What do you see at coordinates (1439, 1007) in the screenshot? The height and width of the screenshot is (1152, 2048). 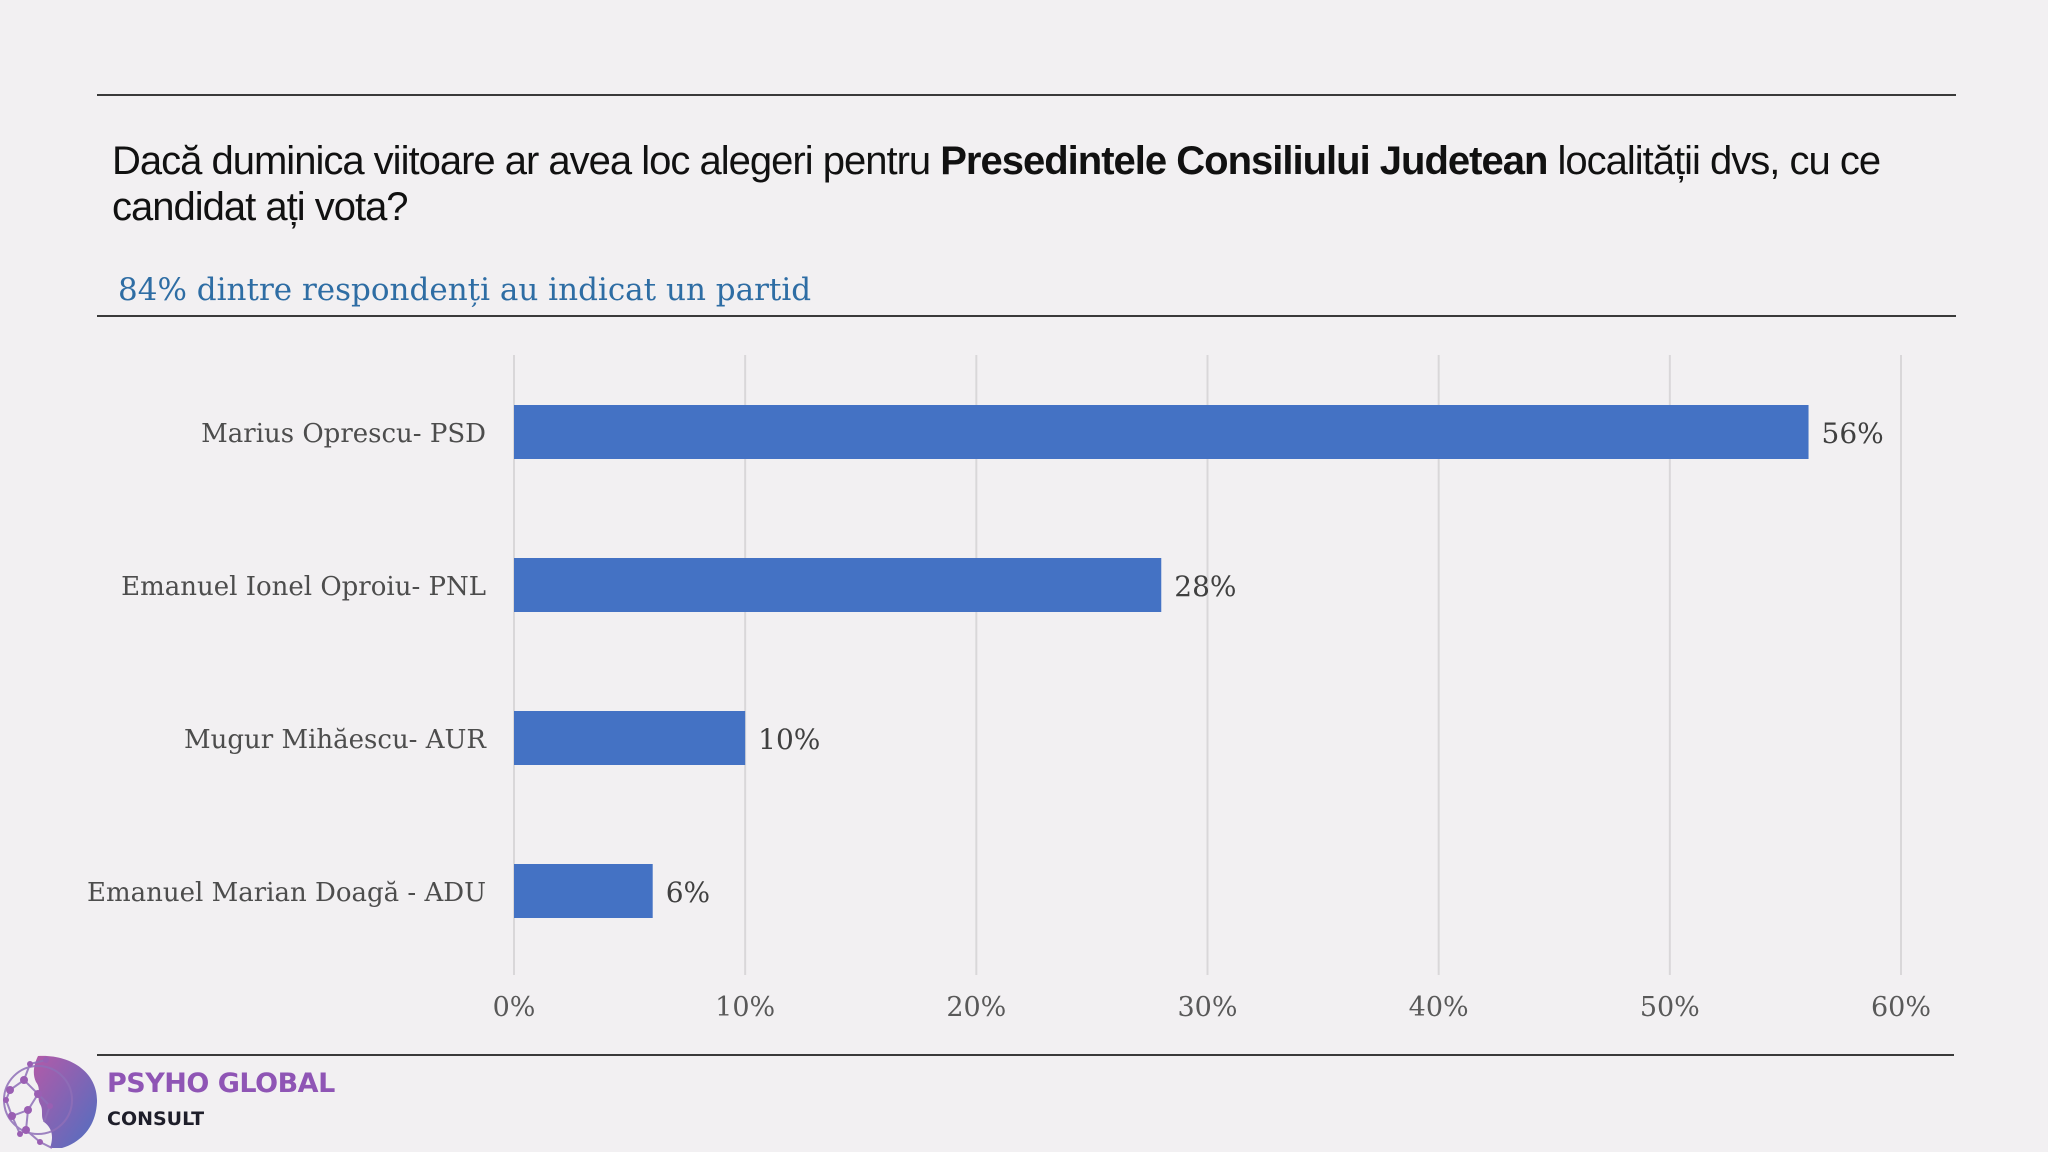 I see `x-tick-label: 40%` at bounding box center [1439, 1007].